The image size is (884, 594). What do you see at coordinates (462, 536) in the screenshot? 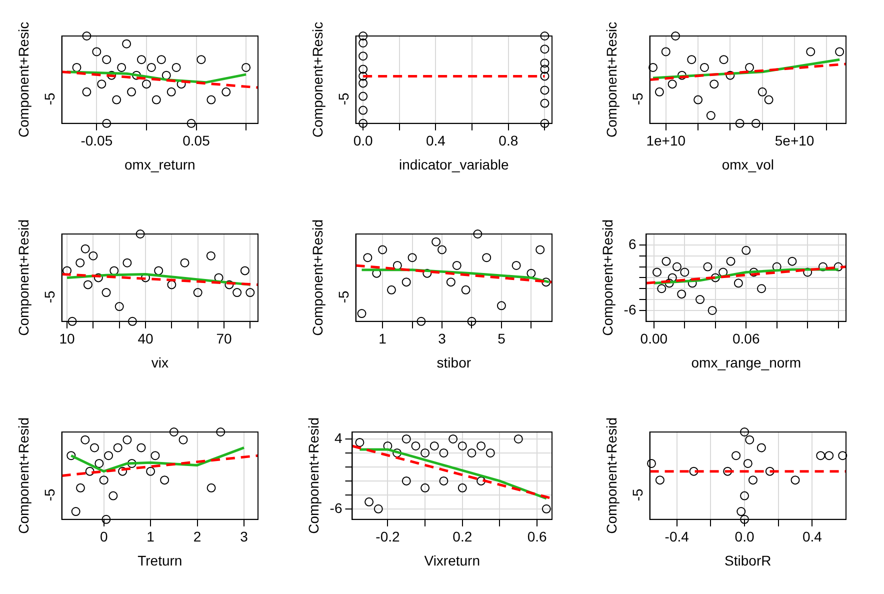
I see `x-tick-label: 0.2` at bounding box center [462, 536].